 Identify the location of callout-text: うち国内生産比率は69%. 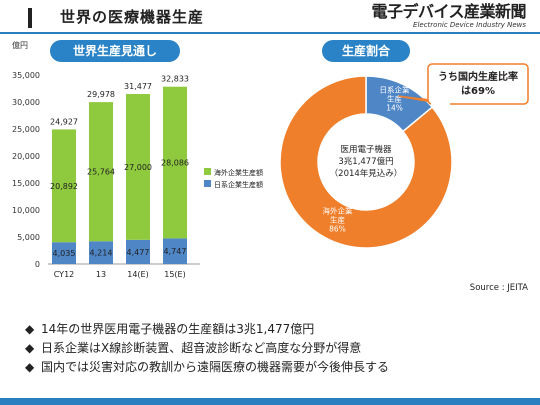
(478, 83).